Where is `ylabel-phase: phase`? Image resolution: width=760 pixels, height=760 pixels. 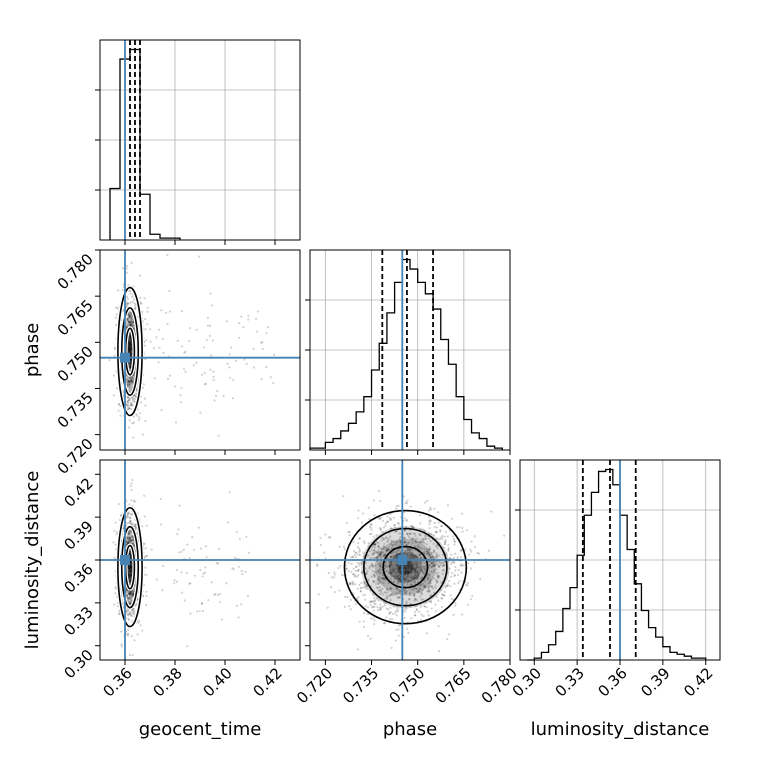
ylabel-phase: phase is located at coordinates (32, 350).